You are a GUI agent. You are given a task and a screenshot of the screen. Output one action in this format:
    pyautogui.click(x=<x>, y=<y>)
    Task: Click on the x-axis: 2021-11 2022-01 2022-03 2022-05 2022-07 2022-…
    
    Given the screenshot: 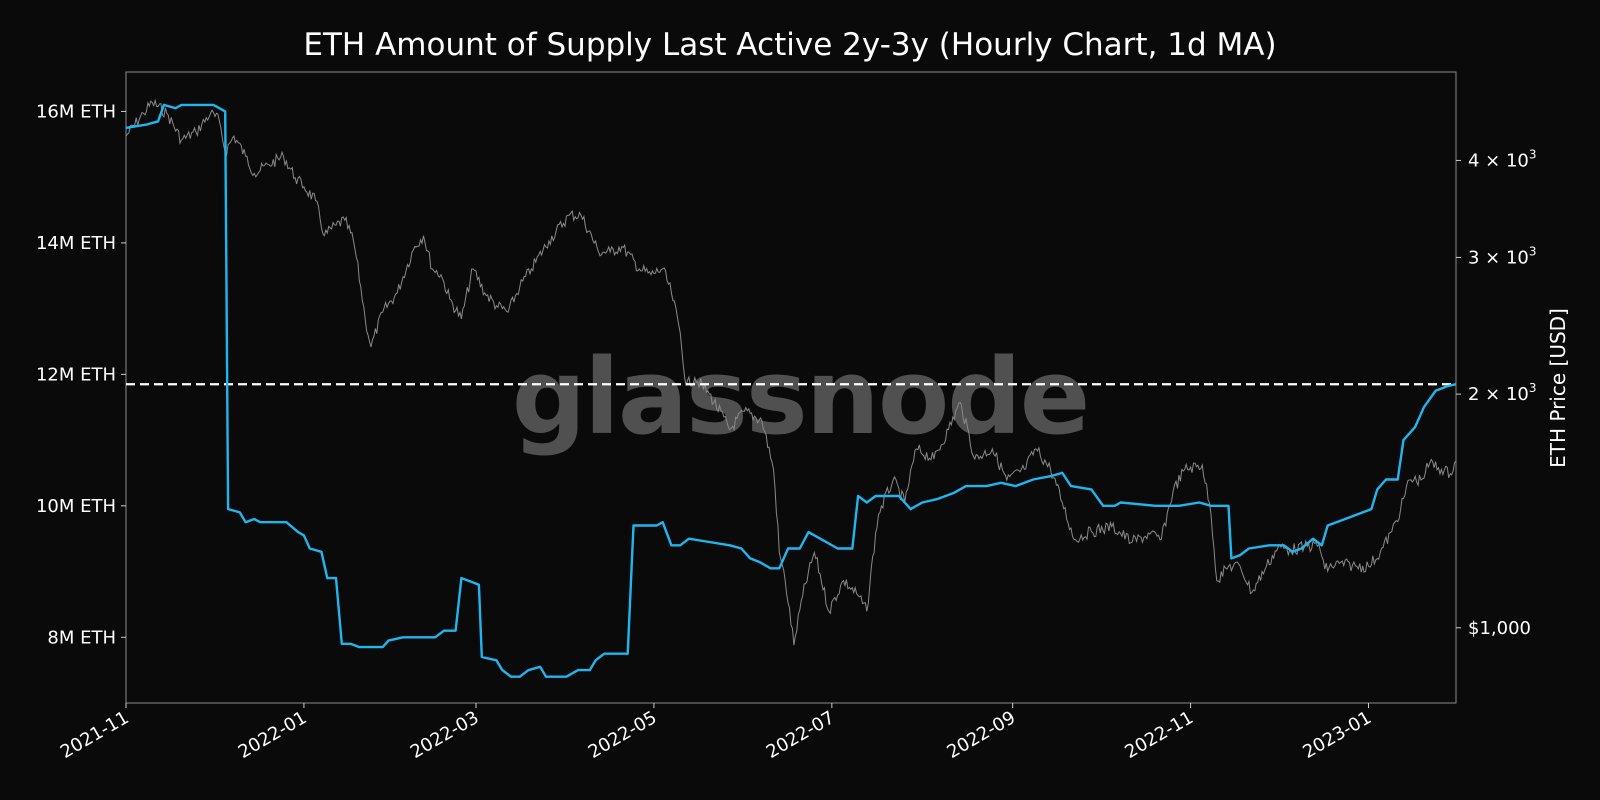 What is the action you would take?
    pyautogui.click(x=716, y=733)
    